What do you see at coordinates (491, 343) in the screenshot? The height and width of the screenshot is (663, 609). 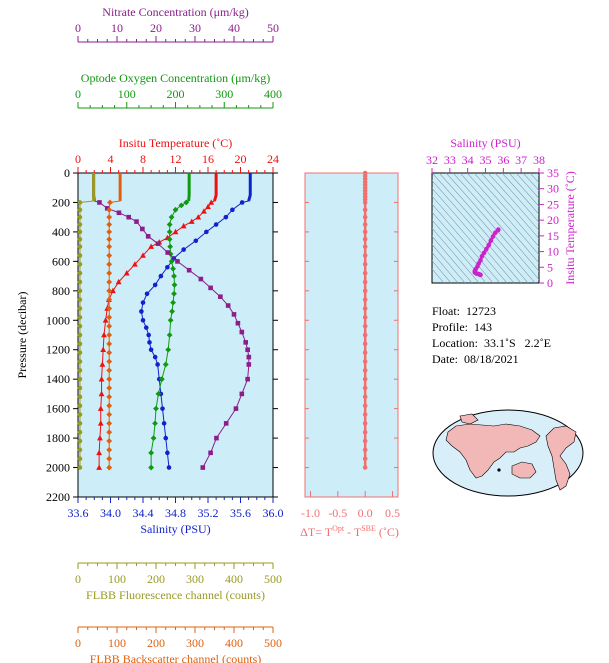 I see `location-info: Location: 33.1˚S 2.2˚E` at bounding box center [491, 343].